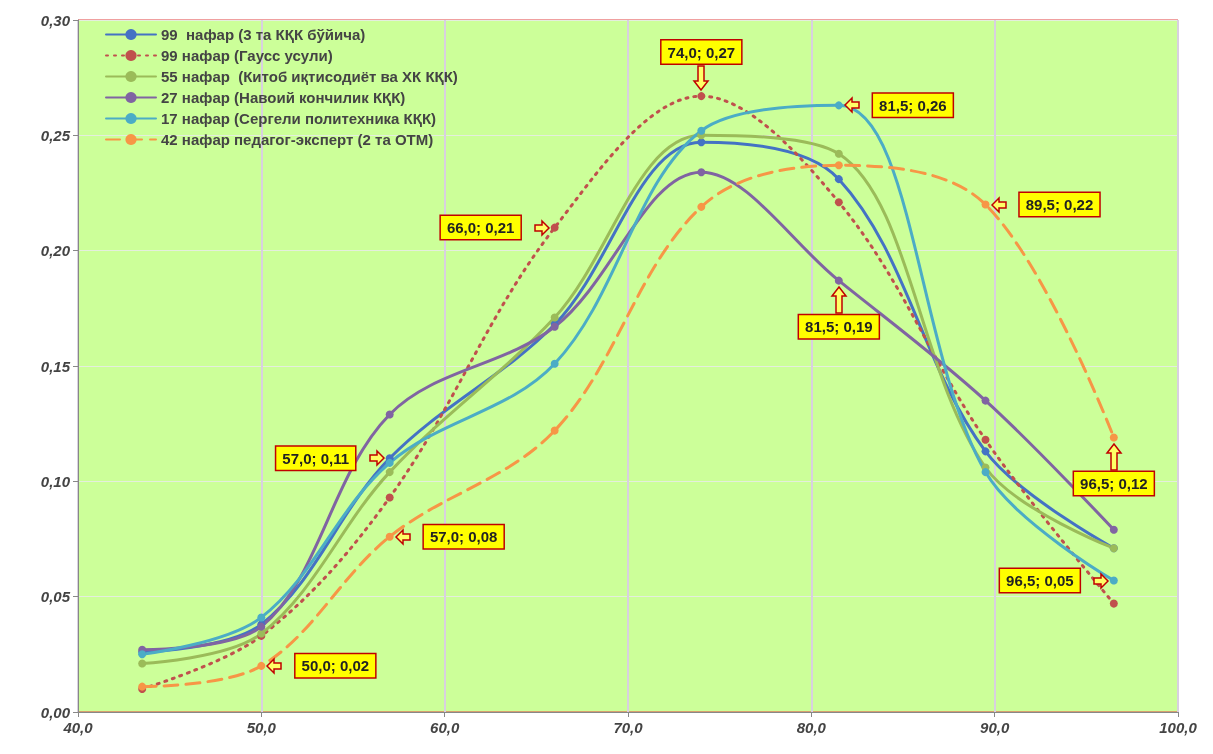  I want to click on legend-label: 17 нафар (Сергели политехника КҚК), so click(299, 118).